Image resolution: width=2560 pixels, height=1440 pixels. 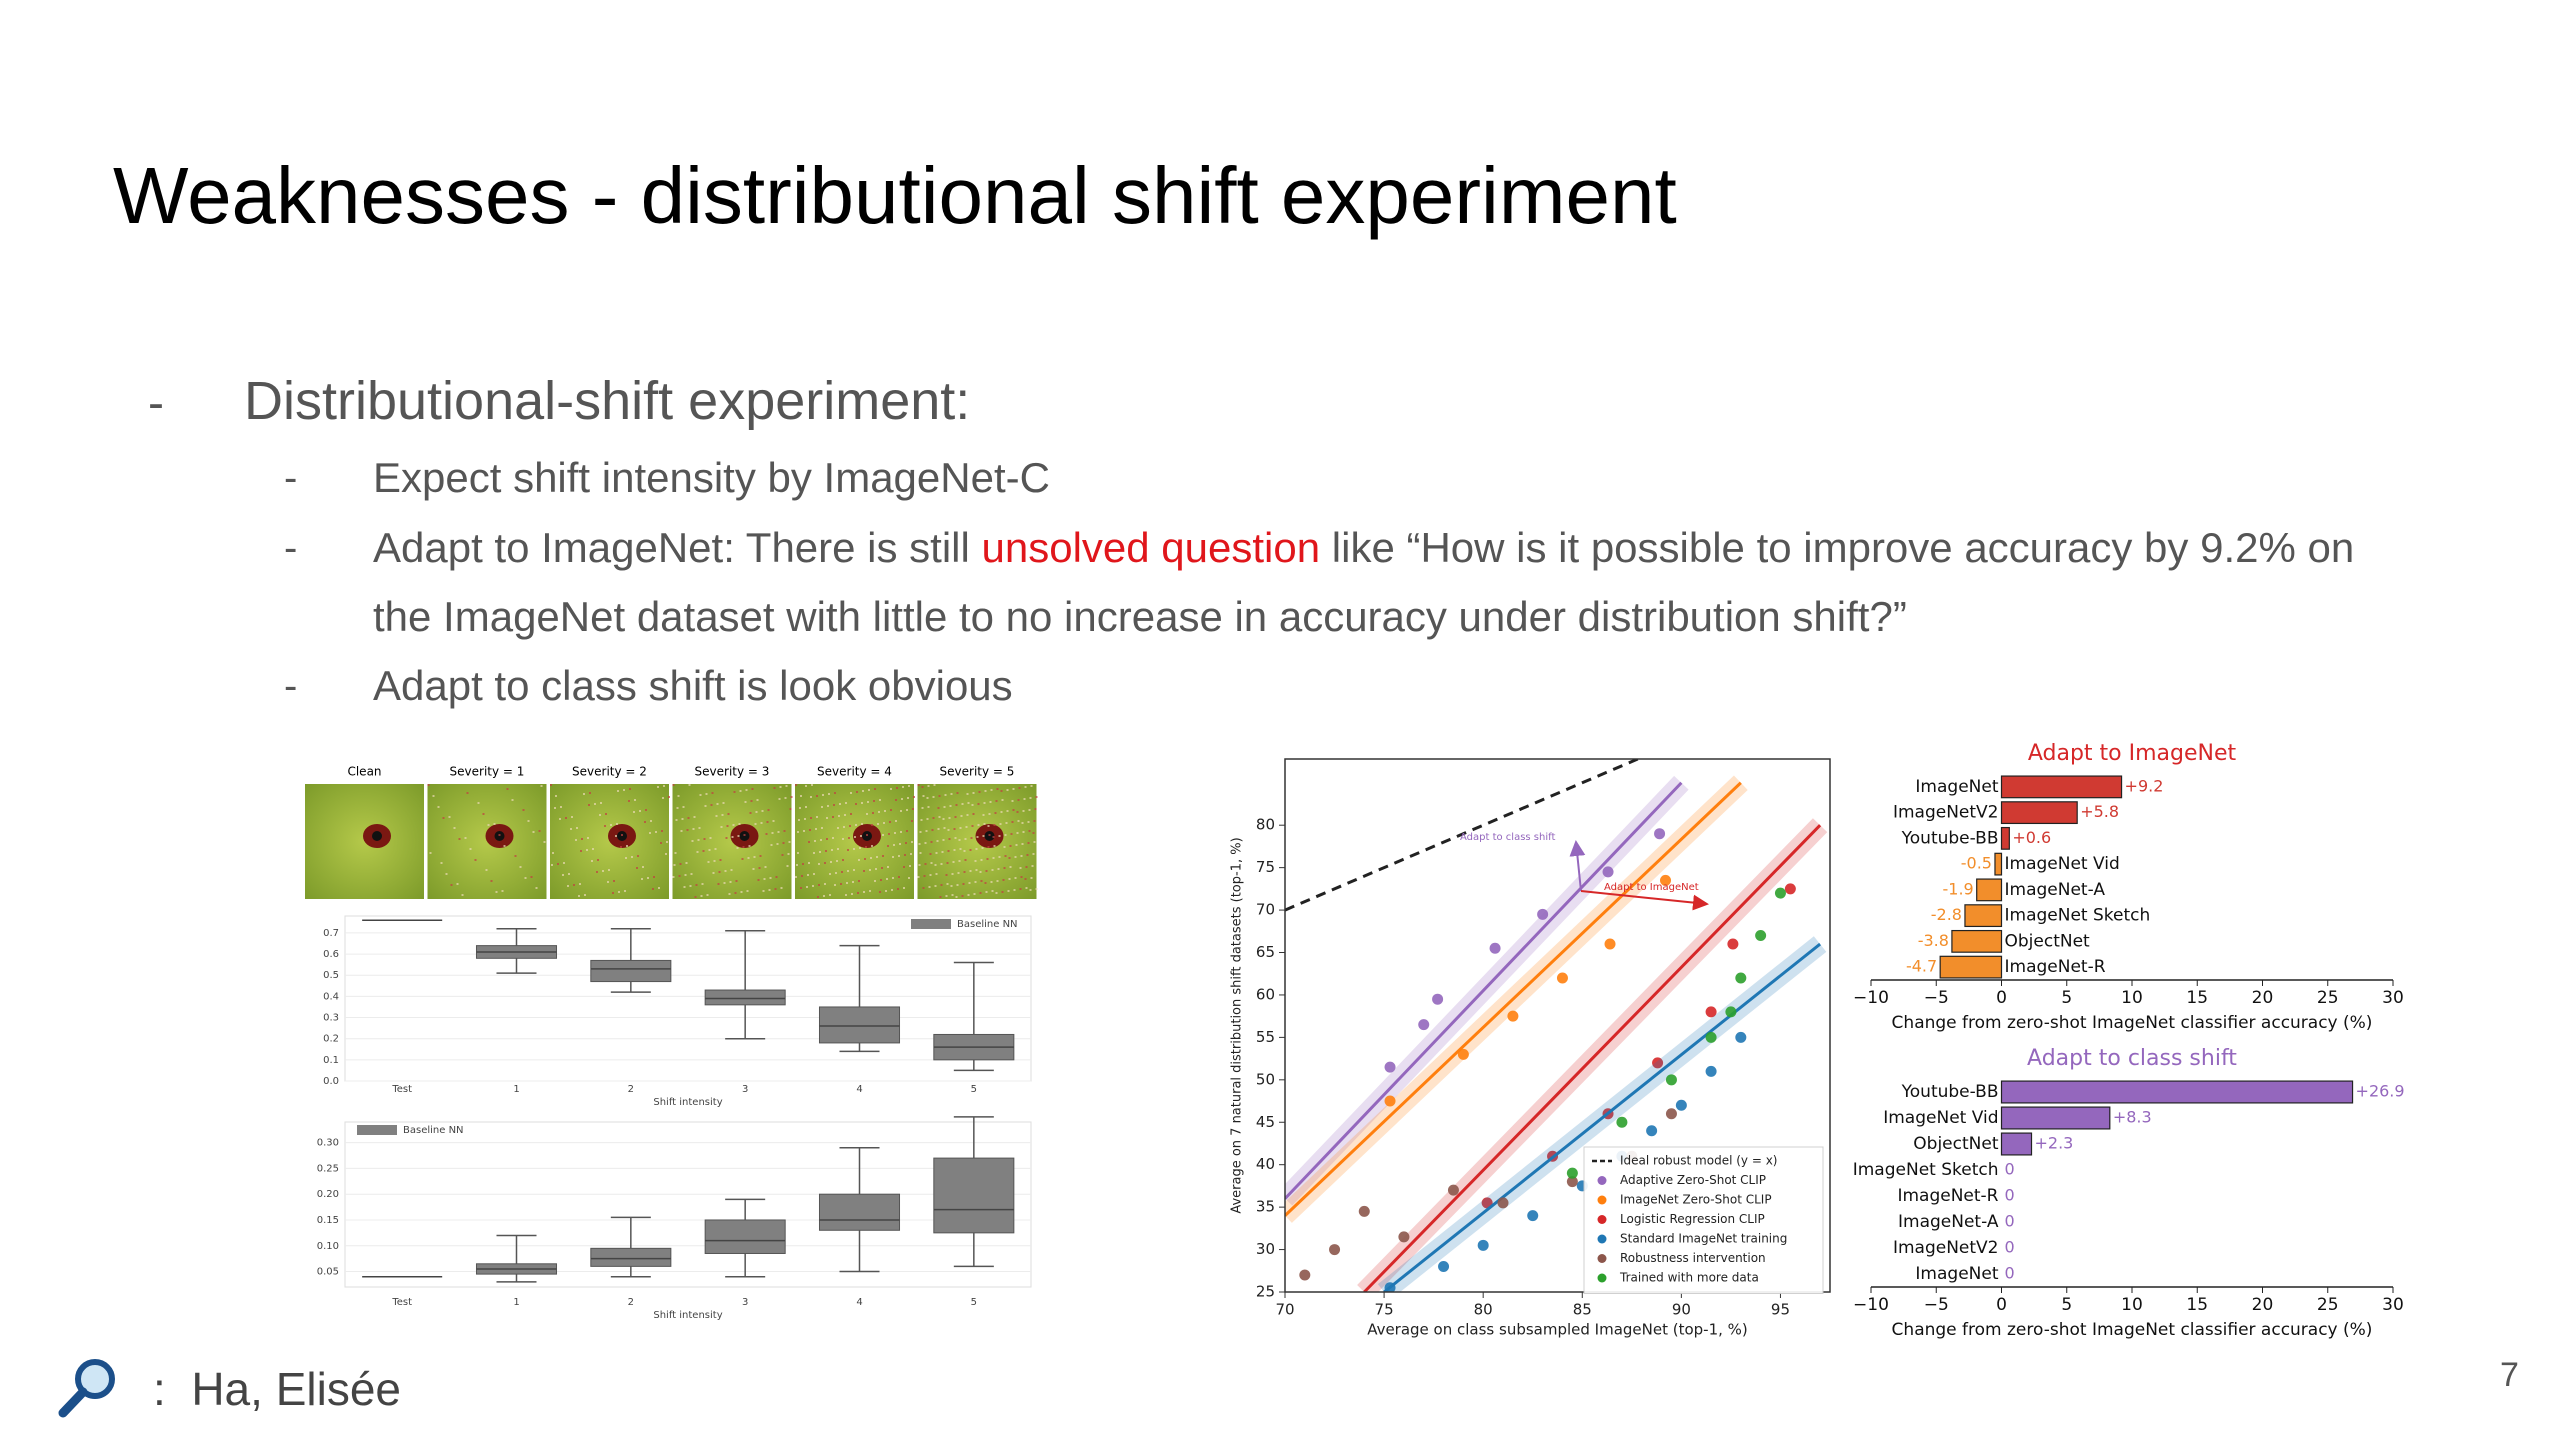 I want to click on category-label: ImageNetV2, so click(x=1946, y=1248).